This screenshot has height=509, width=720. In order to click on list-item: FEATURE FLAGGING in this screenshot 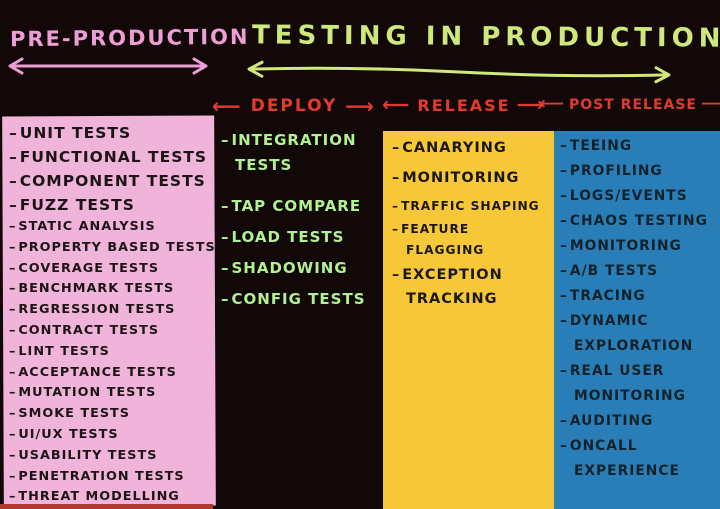, I will do `click(472, 240)`.